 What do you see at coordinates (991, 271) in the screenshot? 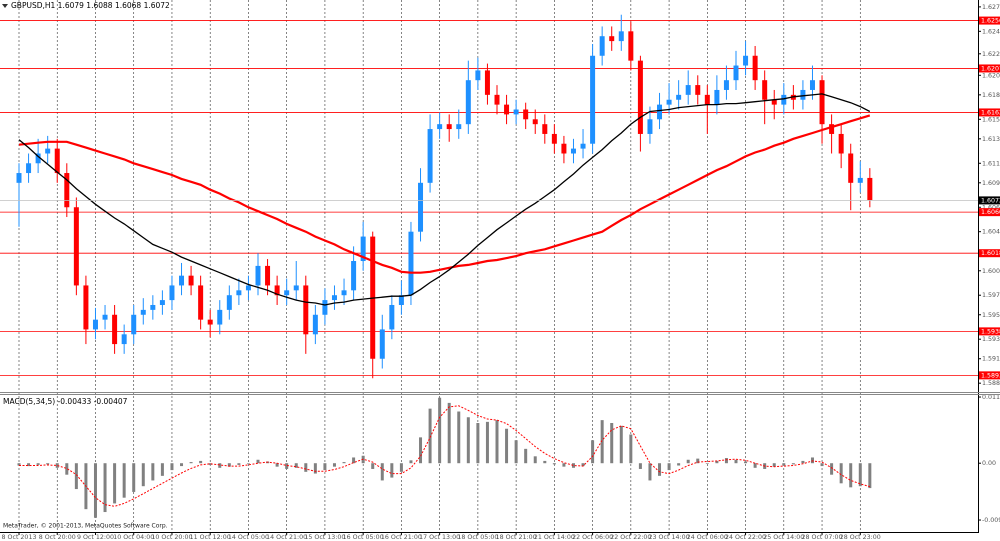
I see `y-tick-label: 1.6000` at bounding box center [991, 271].